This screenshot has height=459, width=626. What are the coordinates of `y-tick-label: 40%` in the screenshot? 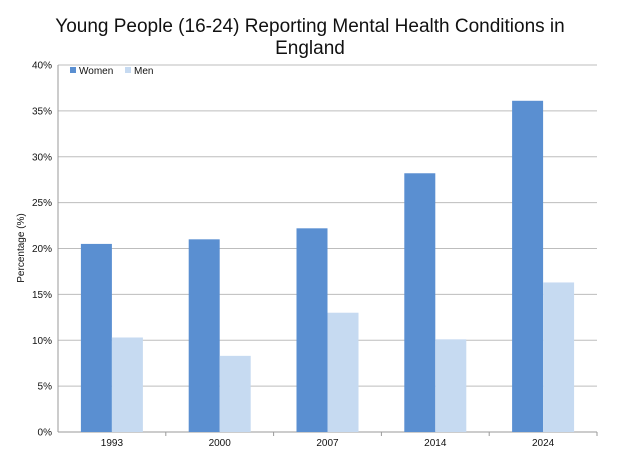 It's located at (42, 66).